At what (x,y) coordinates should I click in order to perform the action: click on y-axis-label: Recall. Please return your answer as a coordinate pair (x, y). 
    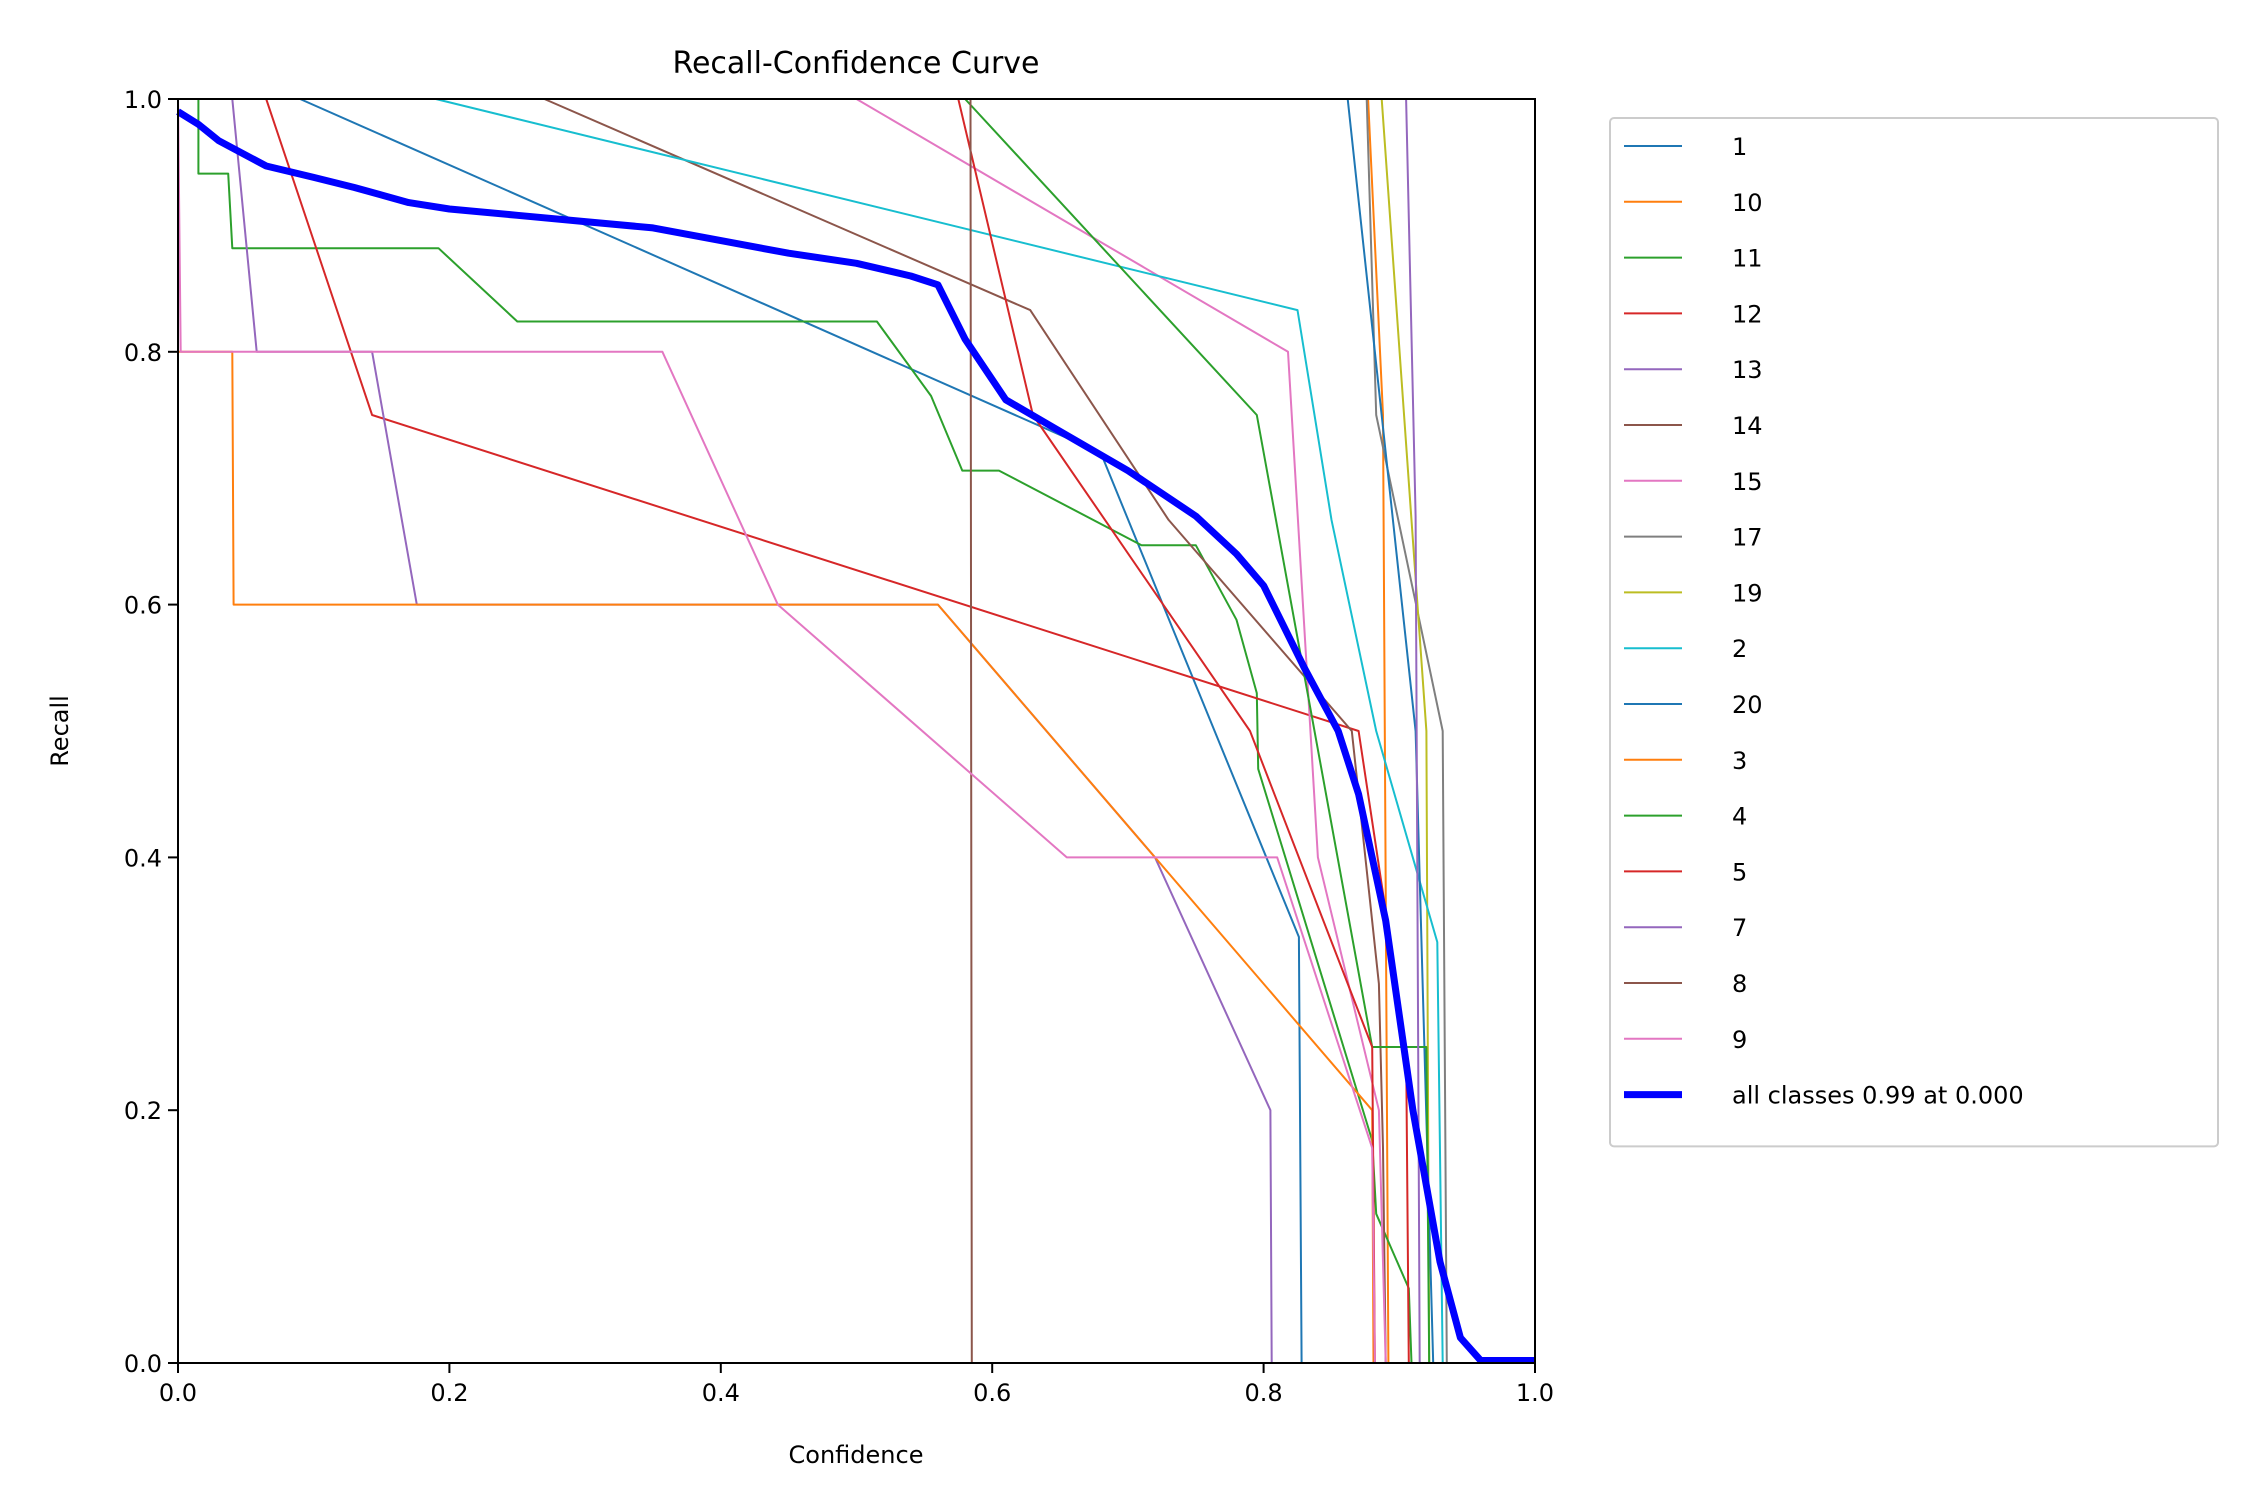
    Looking at the image, I should click on (60, 731).